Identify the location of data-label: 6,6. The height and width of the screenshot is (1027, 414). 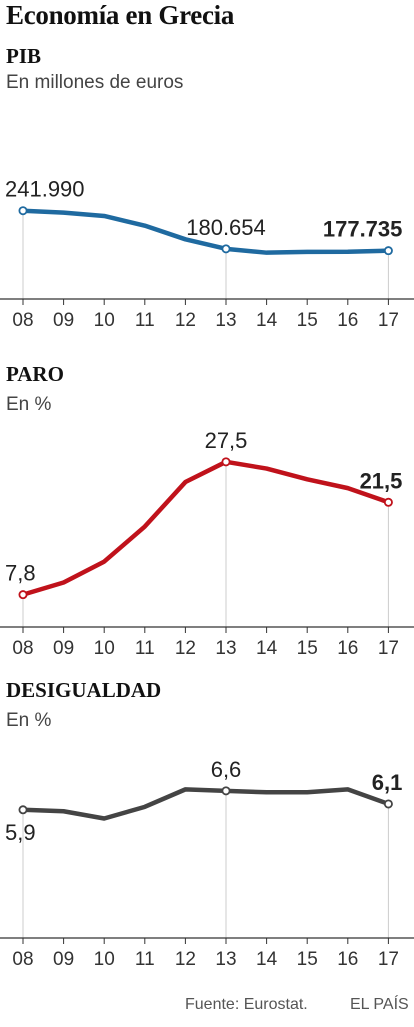
(226, 769).